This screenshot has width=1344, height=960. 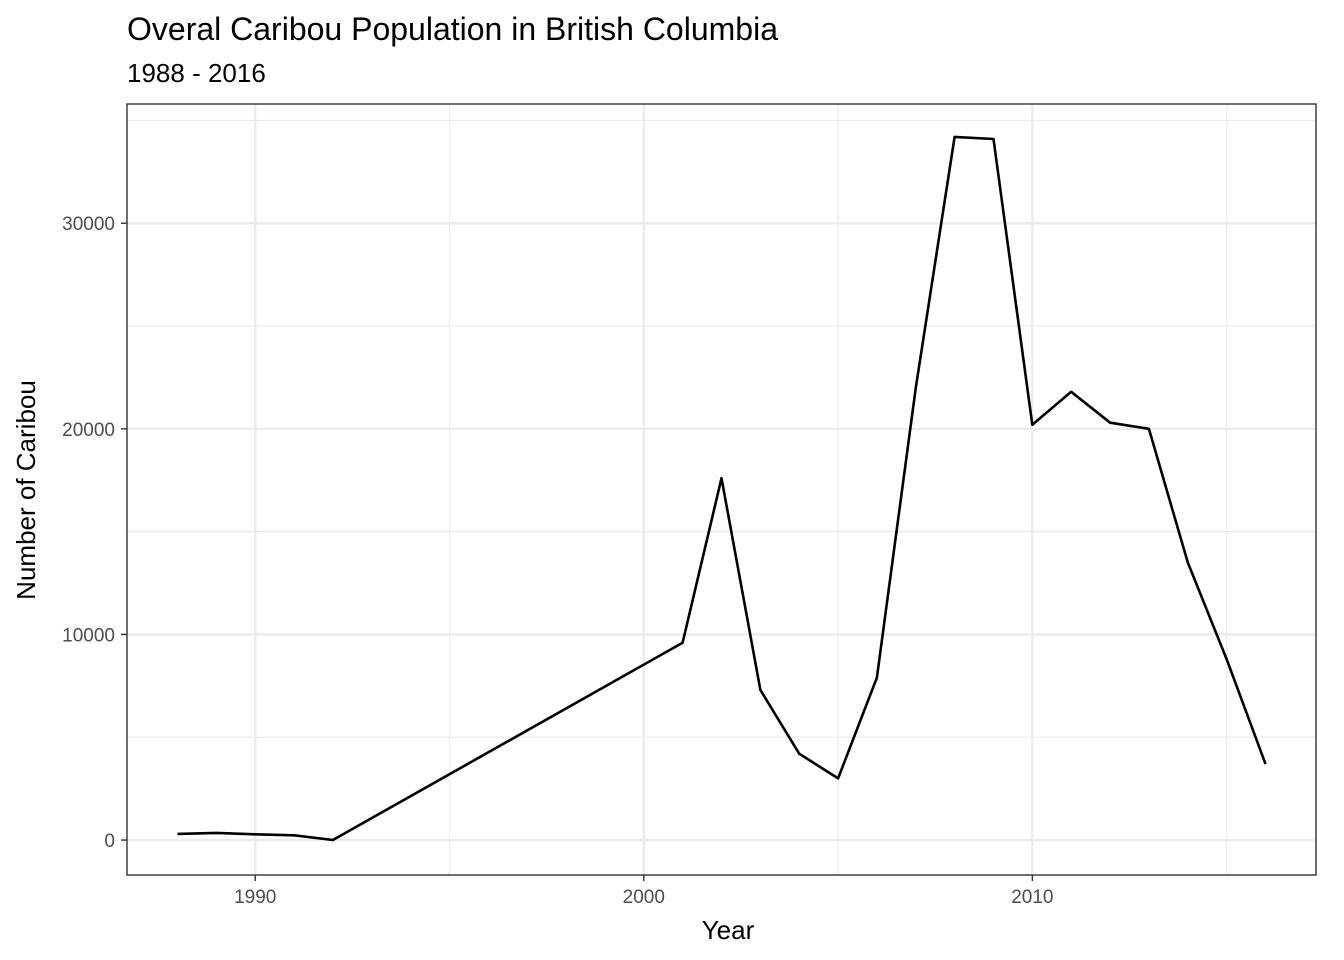 I want to click on x-axis-label: Year, so click(x=728, y=930).